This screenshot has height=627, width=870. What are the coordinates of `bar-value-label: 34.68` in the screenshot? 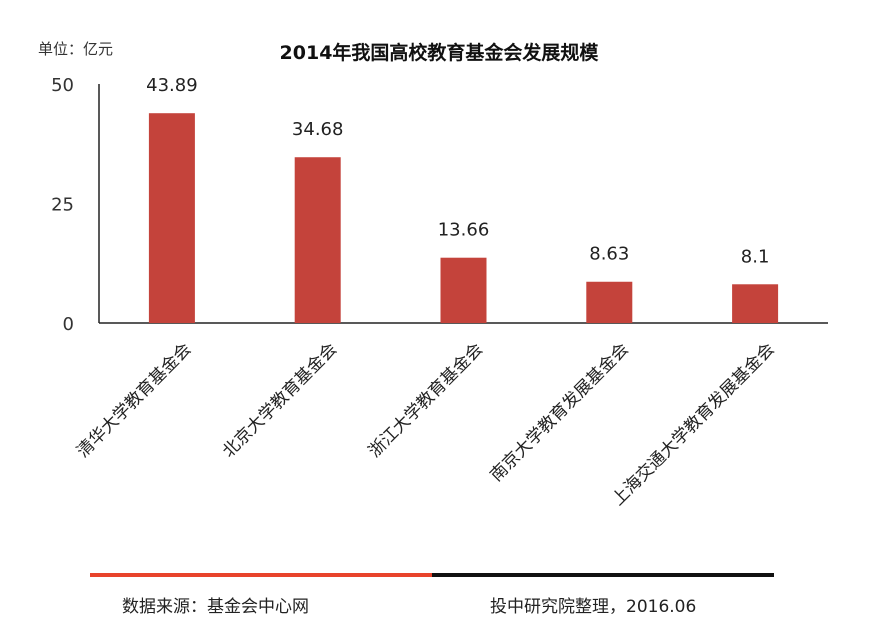 It's located at (318, 129).